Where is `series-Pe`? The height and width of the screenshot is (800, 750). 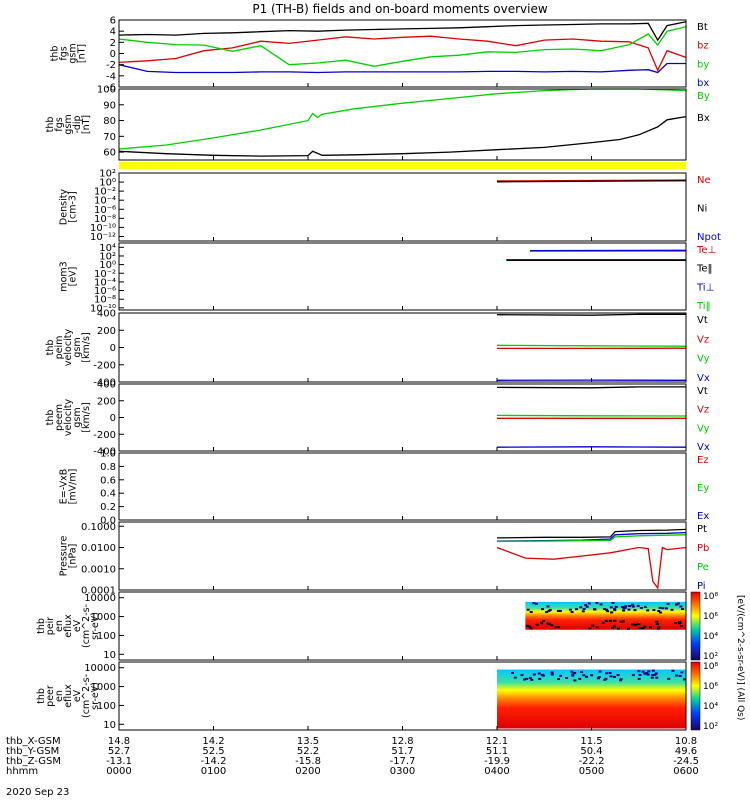
series-Pe is located at coordinates (591, 538).